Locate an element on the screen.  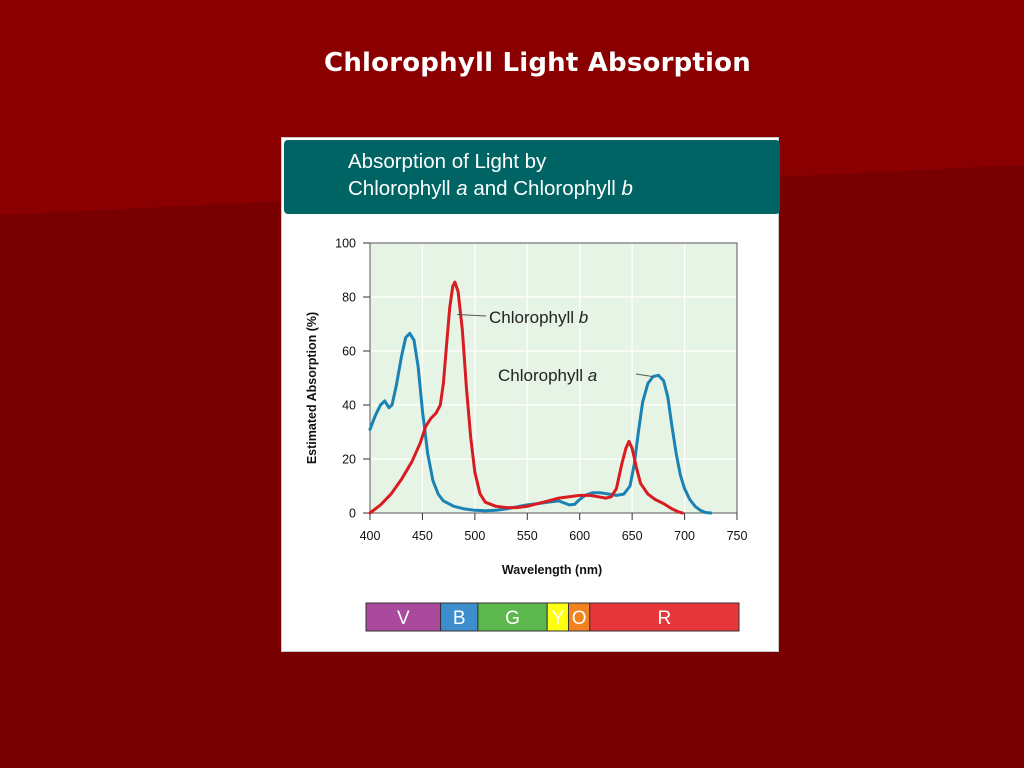
spectrum-segment-r is located at coordinates (664, 617).